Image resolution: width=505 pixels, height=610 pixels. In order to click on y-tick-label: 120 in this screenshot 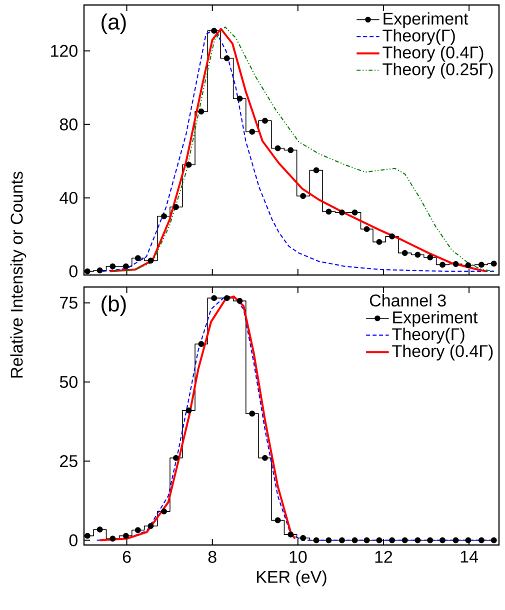, I will do `click(64, 50)`.